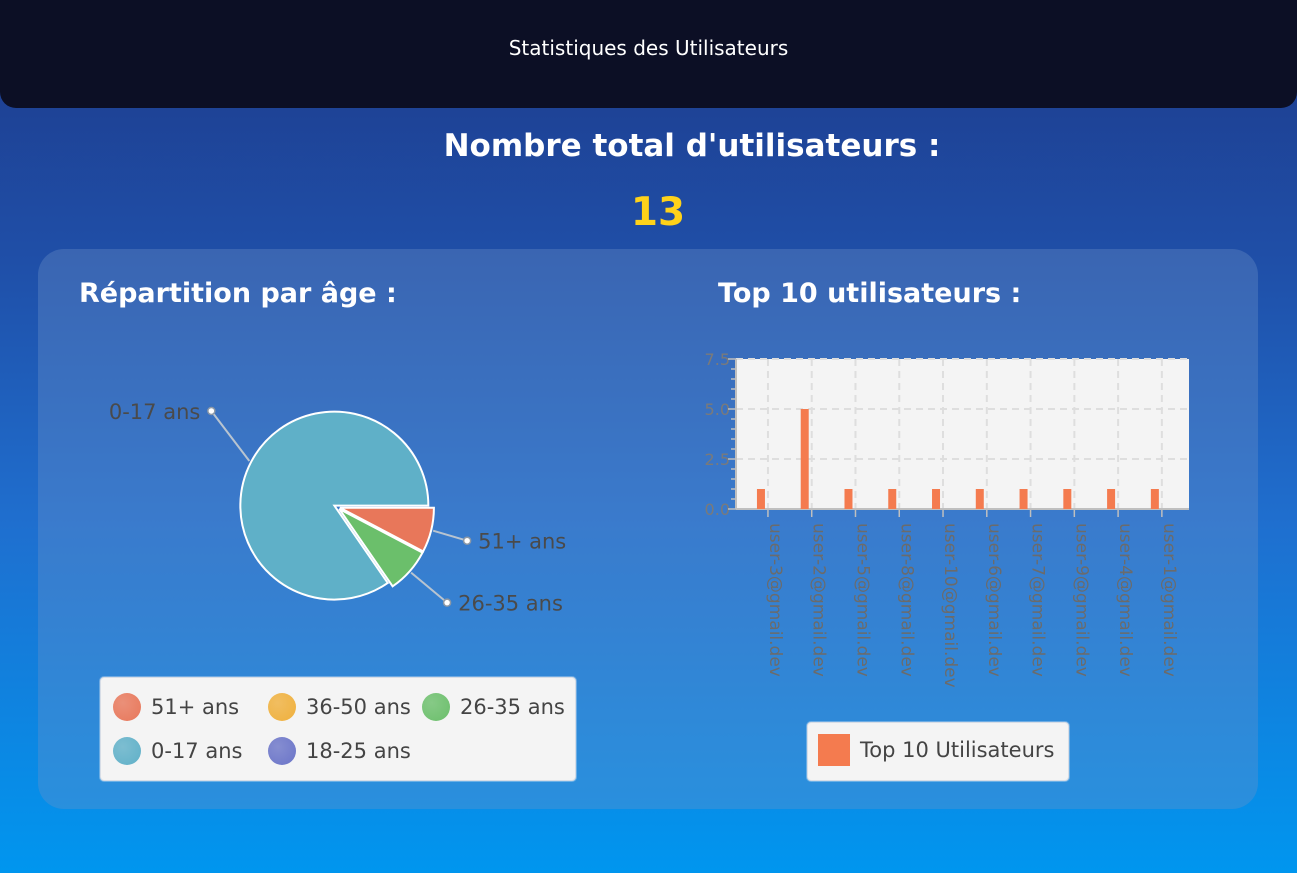  Describe the element at coordinates (692, 146) in the screenshot. I see `total-users-title: Nombre total d'utilisateurs :` at that location.